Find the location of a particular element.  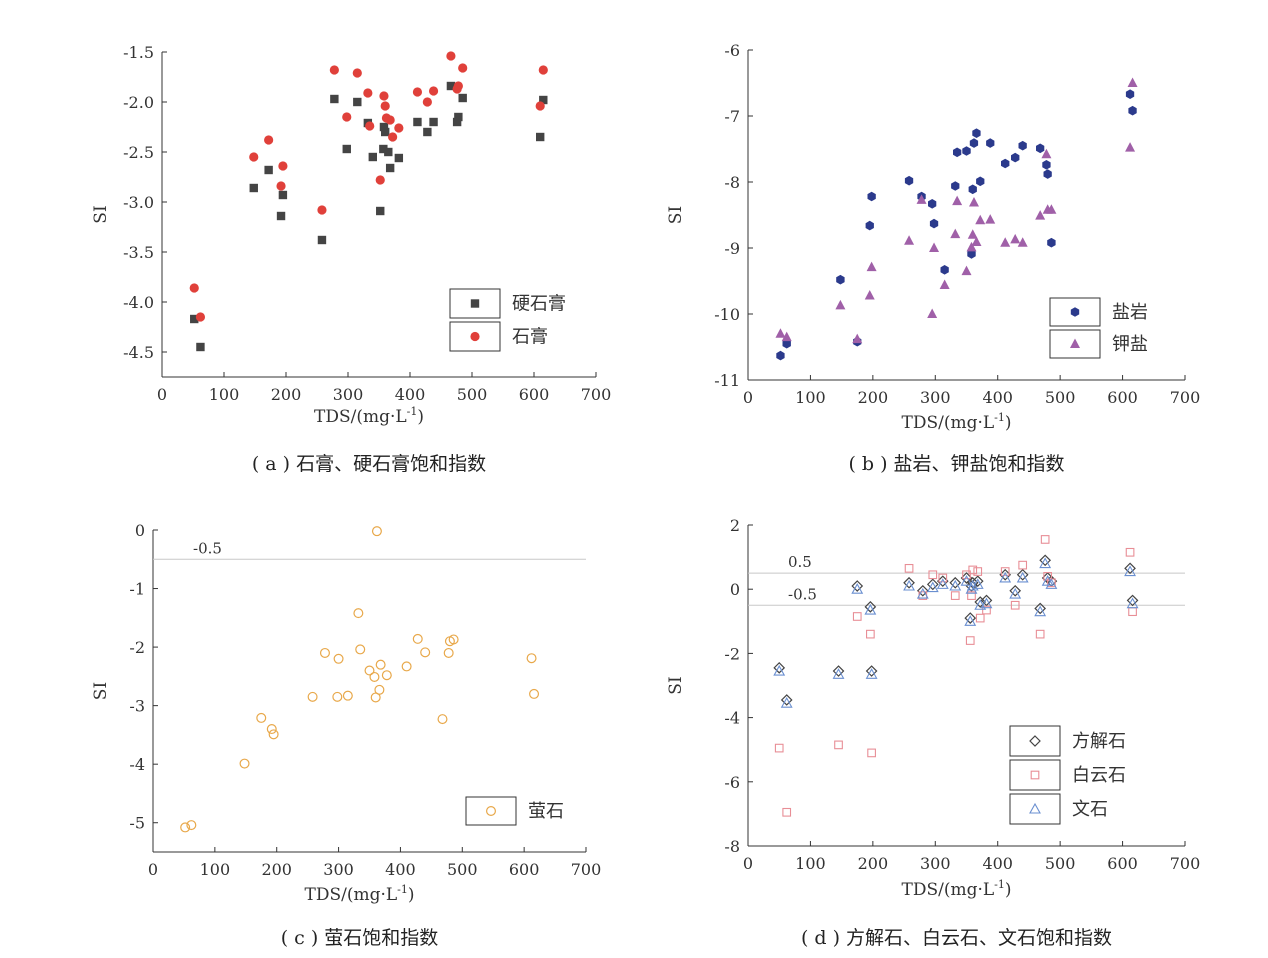

legend-label: 方解石 is located at coordinates (1099, 741).